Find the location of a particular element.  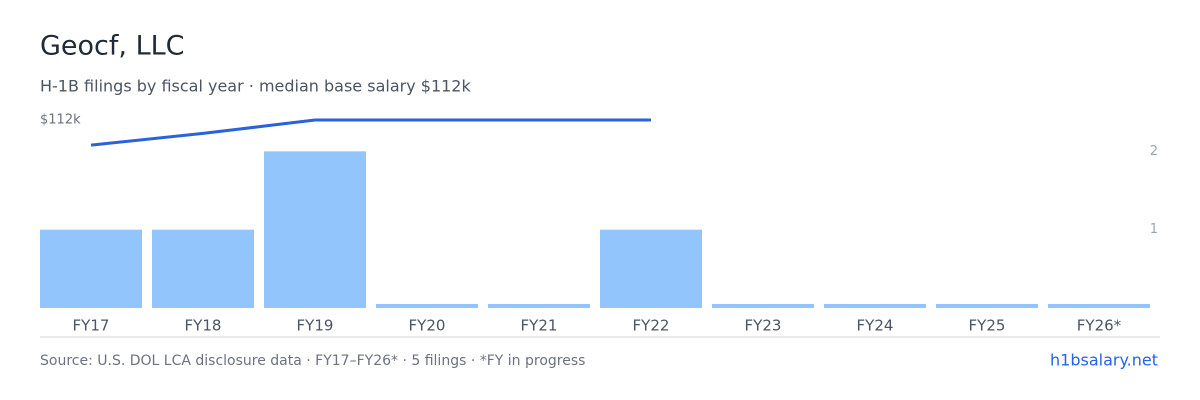

x-tick-label: FY17 is located at coordinates (91, 326).